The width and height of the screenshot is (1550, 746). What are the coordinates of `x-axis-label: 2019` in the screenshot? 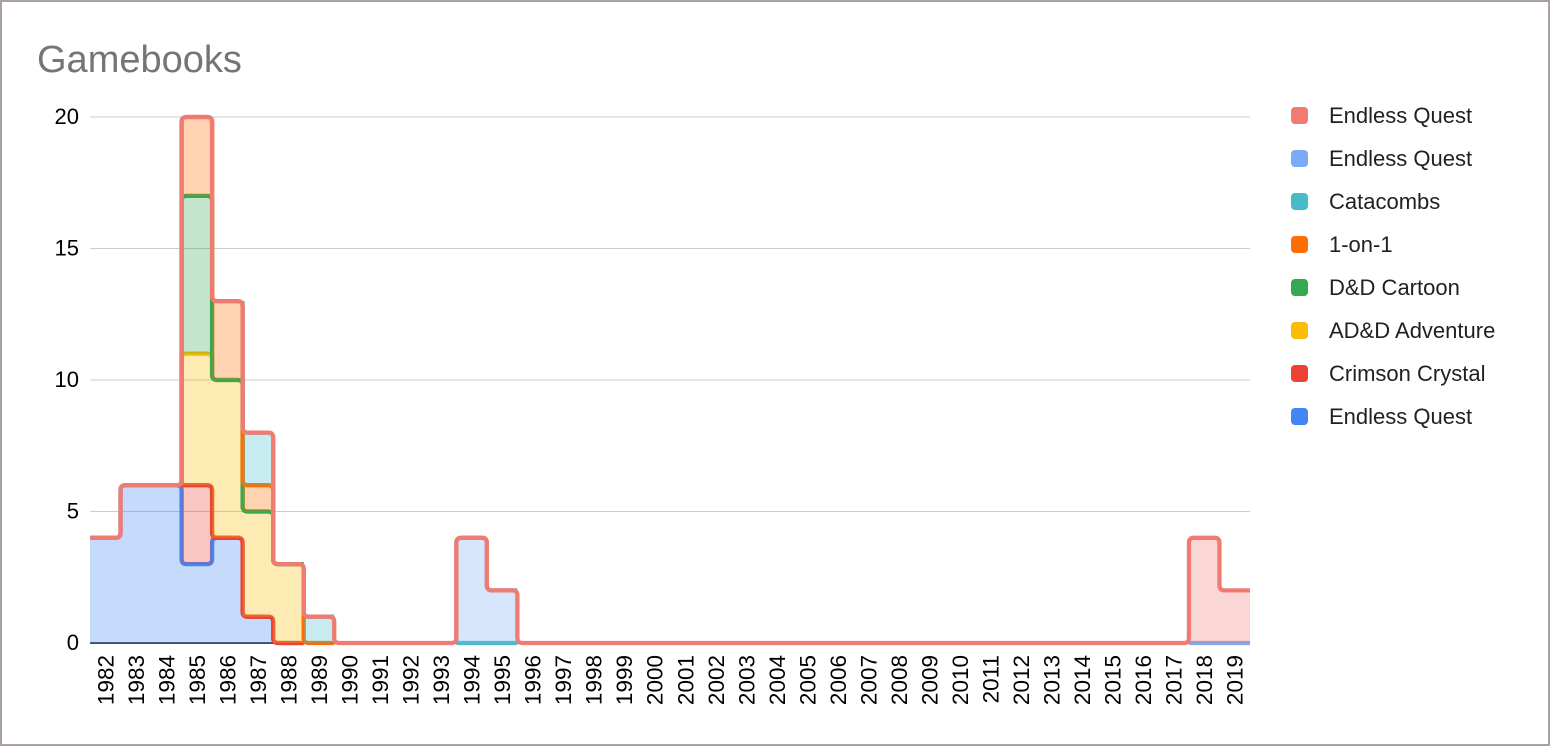 It's located at (1235, 680).